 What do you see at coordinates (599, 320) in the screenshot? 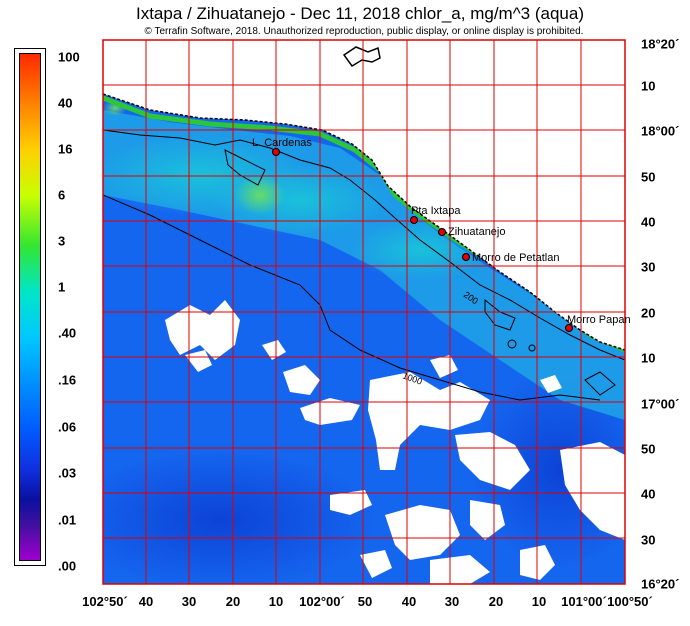
I see `place-label: Morro Papan` at bounding box center [599, 320].